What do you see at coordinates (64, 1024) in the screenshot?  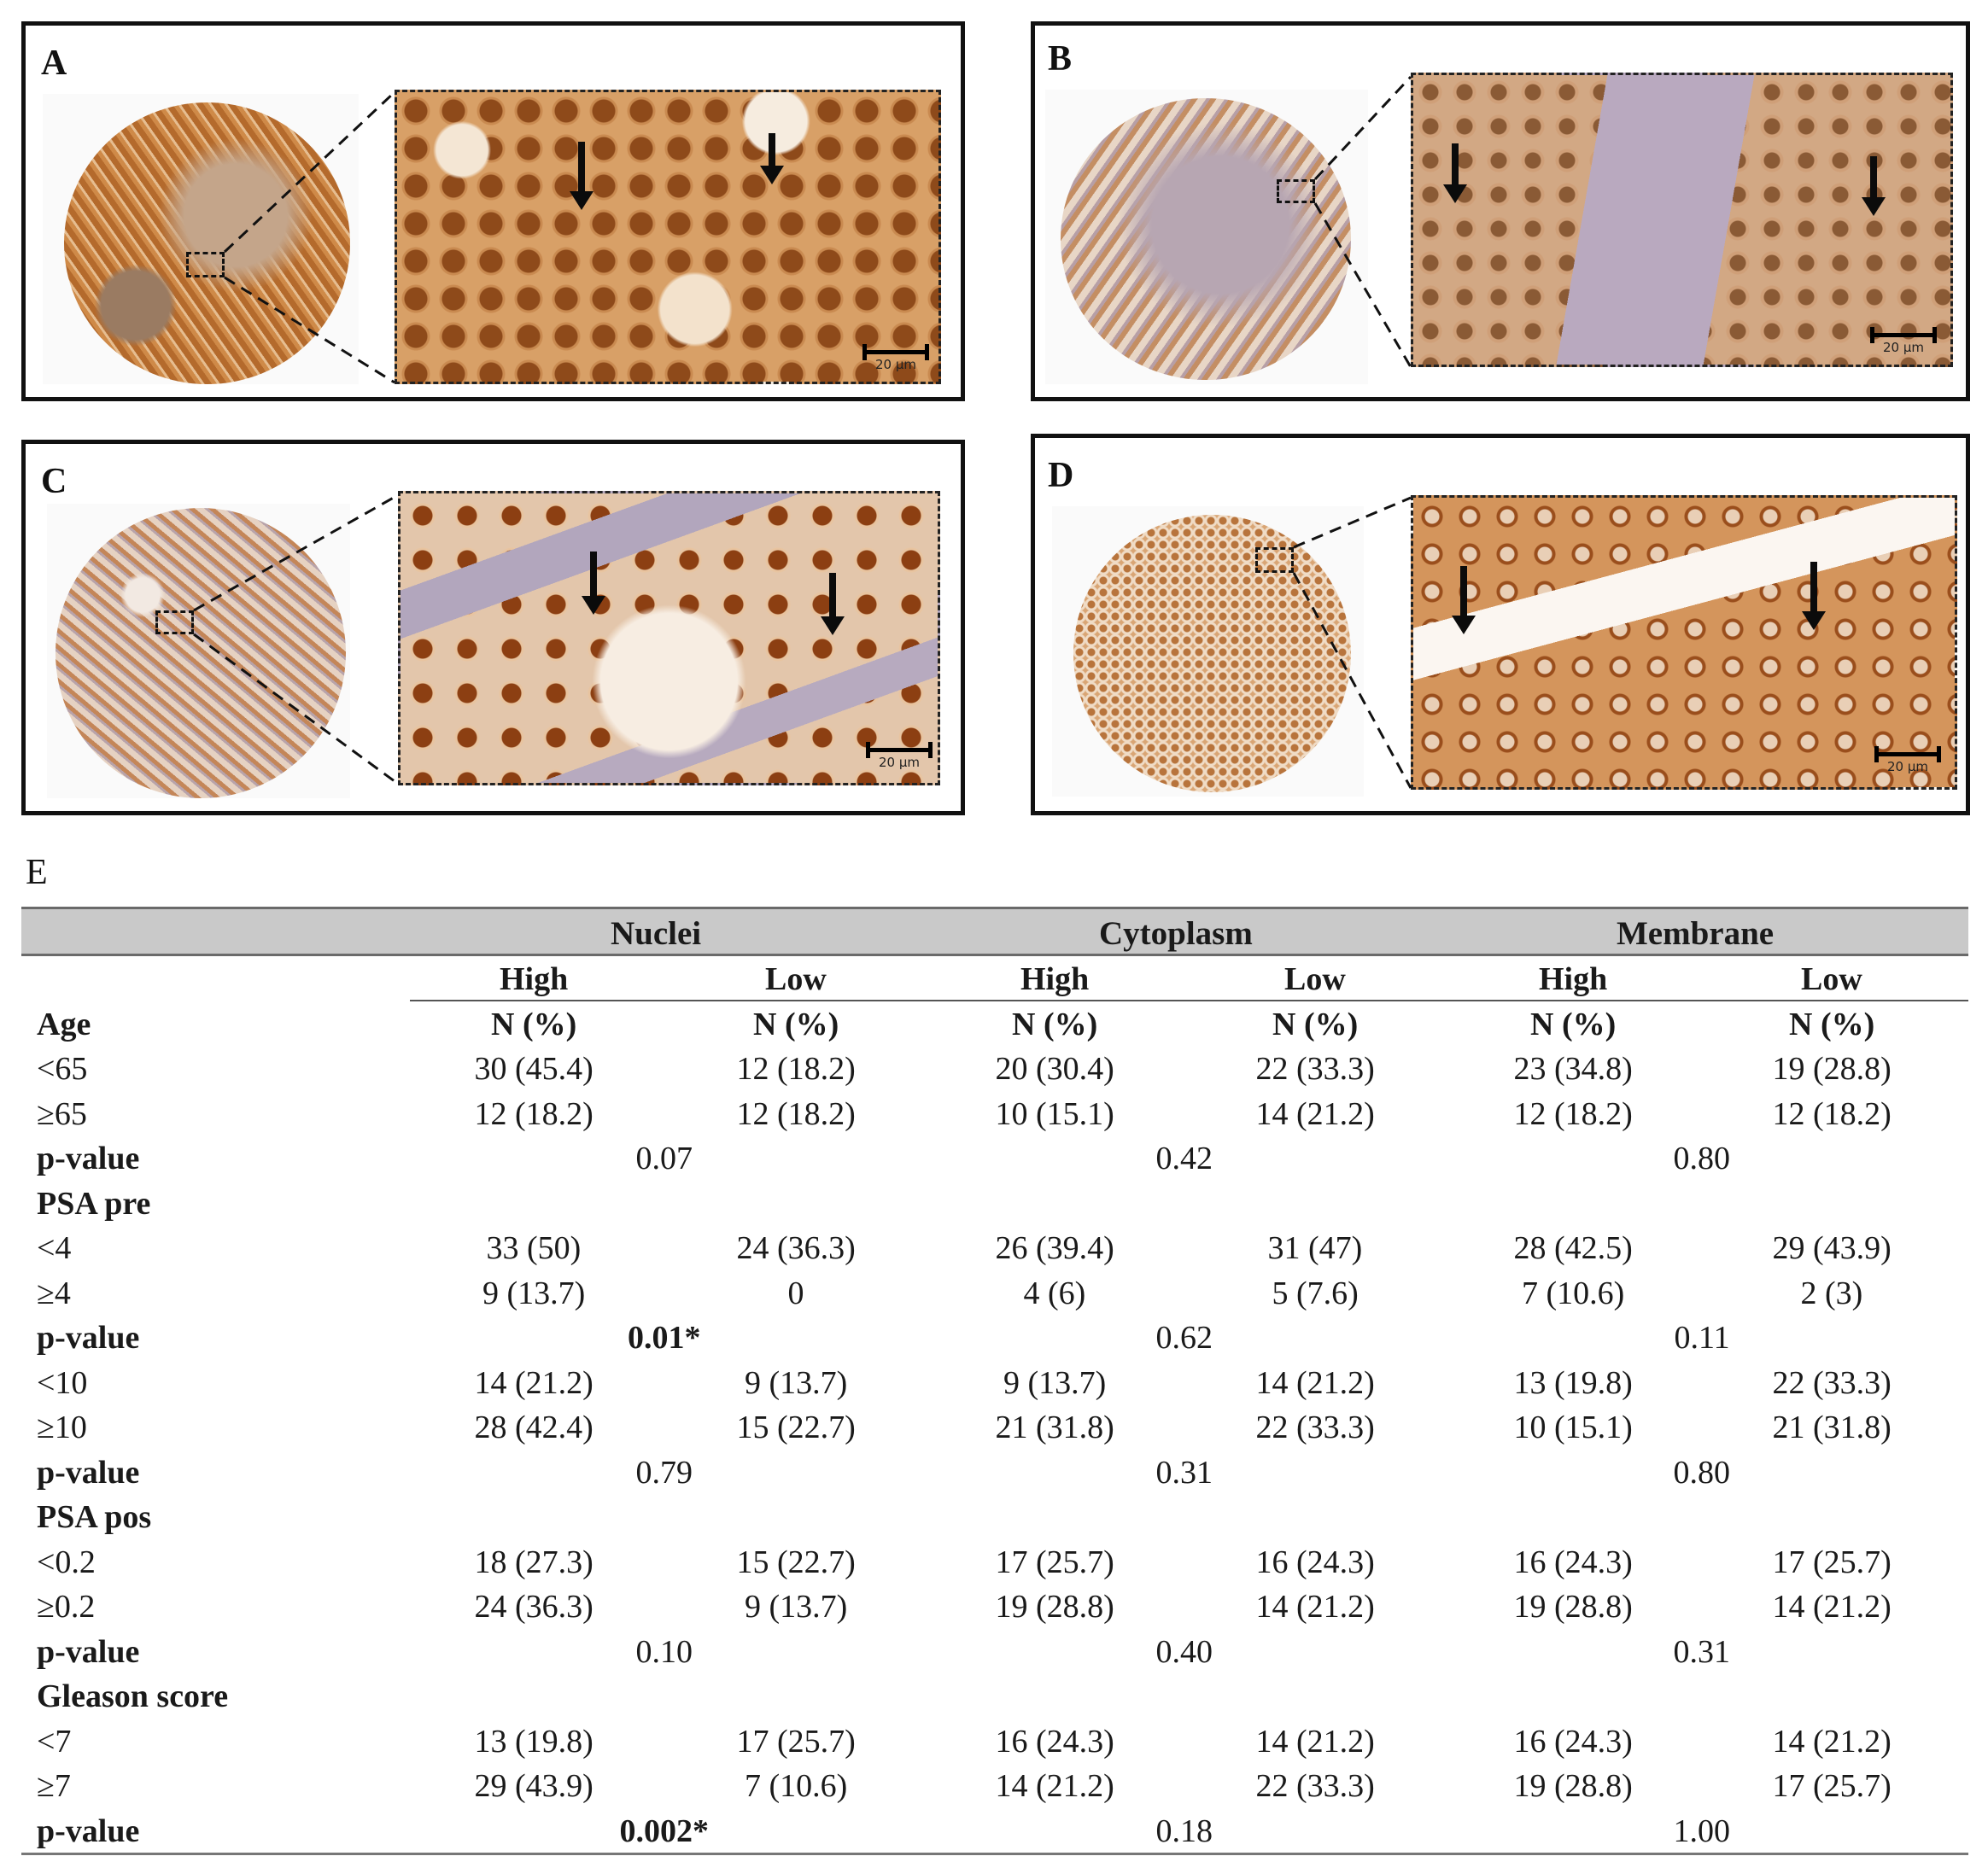 I see `row-label: Age` at bounding box center [64, 1024].